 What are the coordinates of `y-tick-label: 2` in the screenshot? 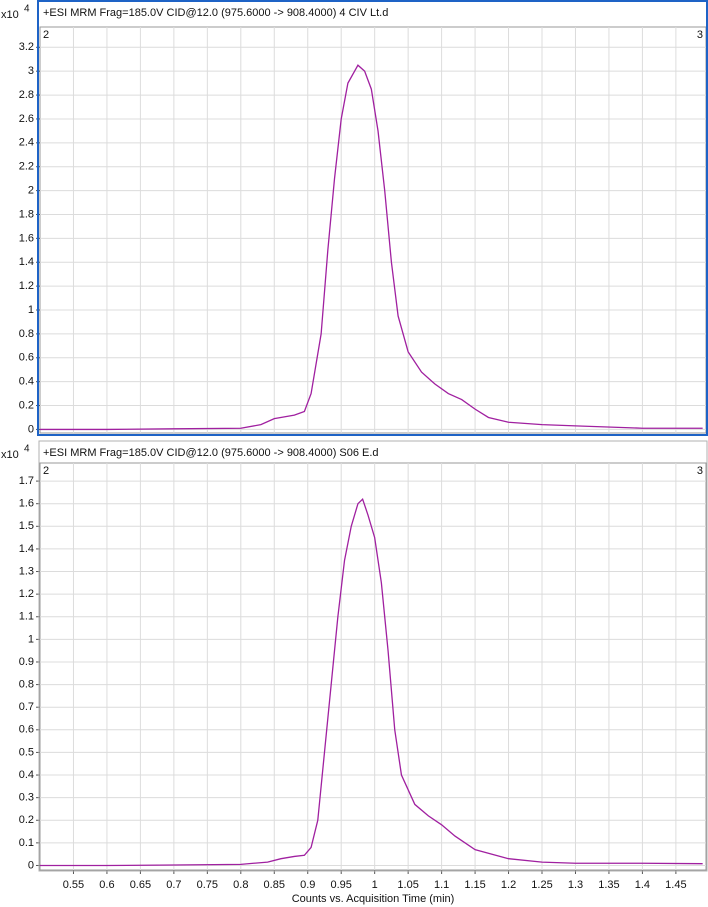 It's located at (31, 191).